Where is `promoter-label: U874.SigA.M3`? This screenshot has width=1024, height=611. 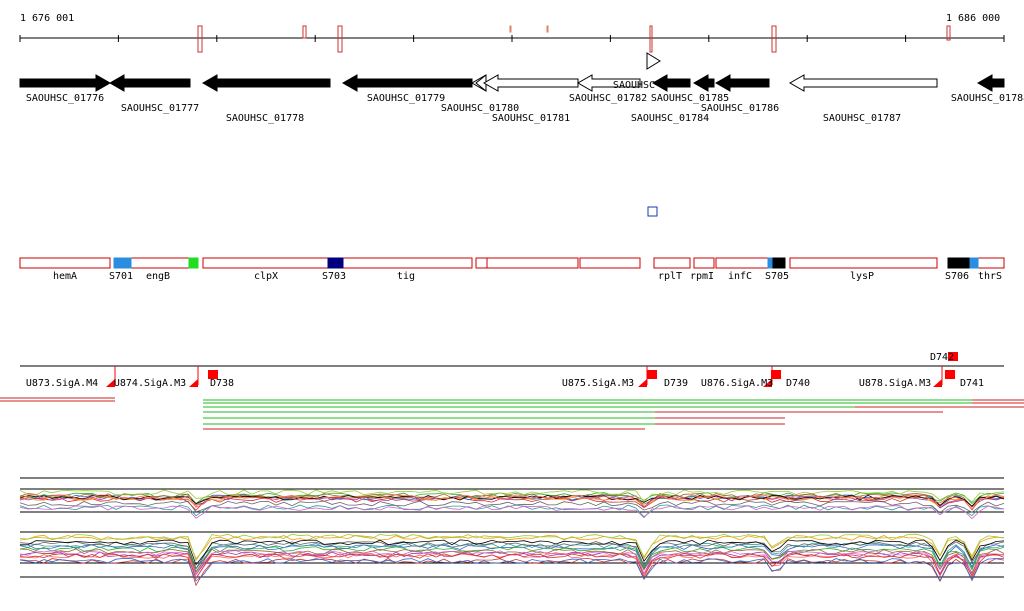
promoter-label: U874.SigA.M3 is located at coordinates (150, 383).